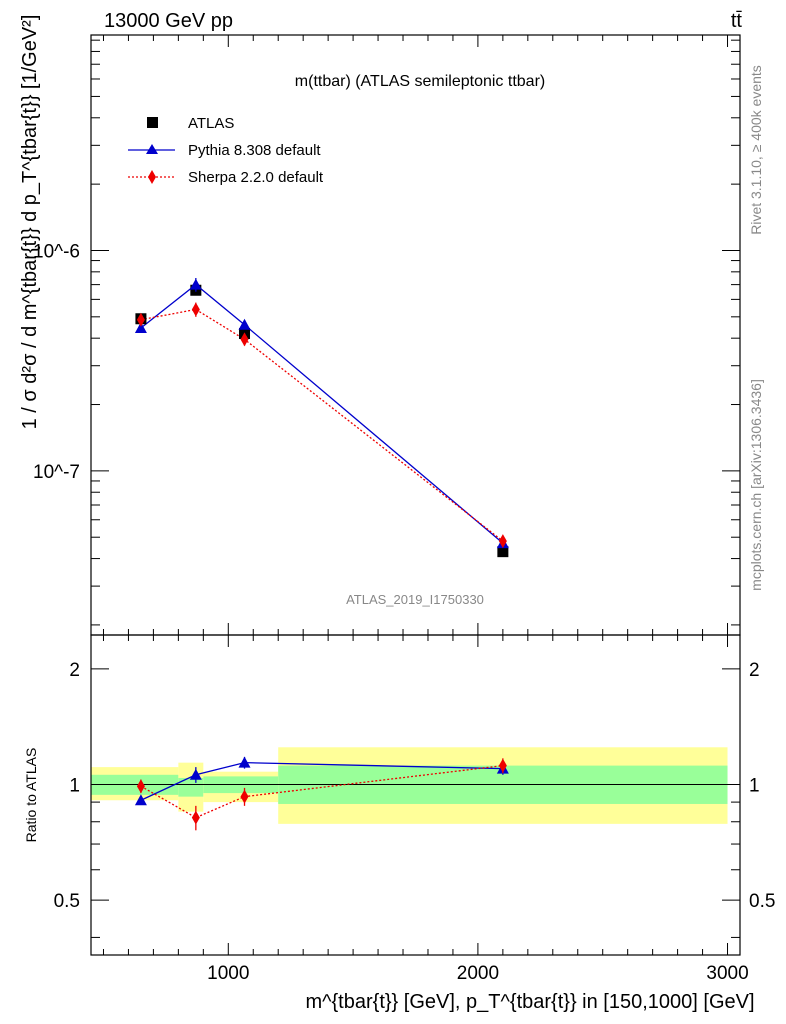 Image resolution: width=786 pixels, height=1024 pixels. I want to click on ratio-bands, so click(415, 785).